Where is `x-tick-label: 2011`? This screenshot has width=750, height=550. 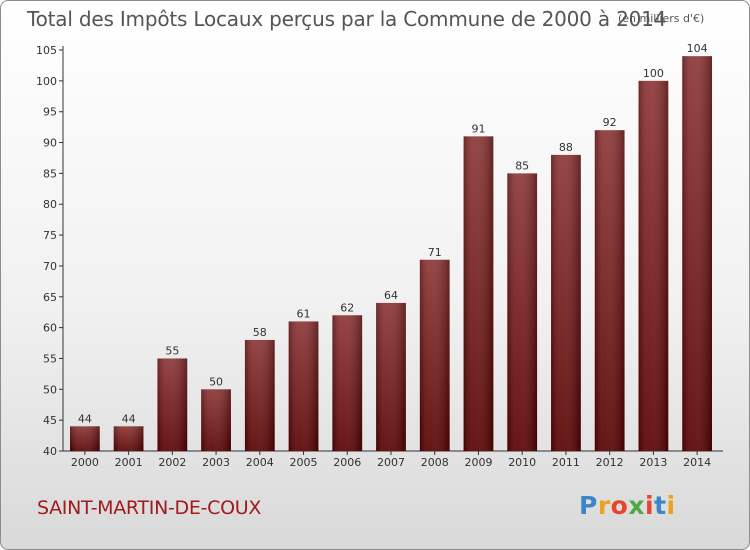 x-tick-label: 2011 is located at coordinates (566, 462).